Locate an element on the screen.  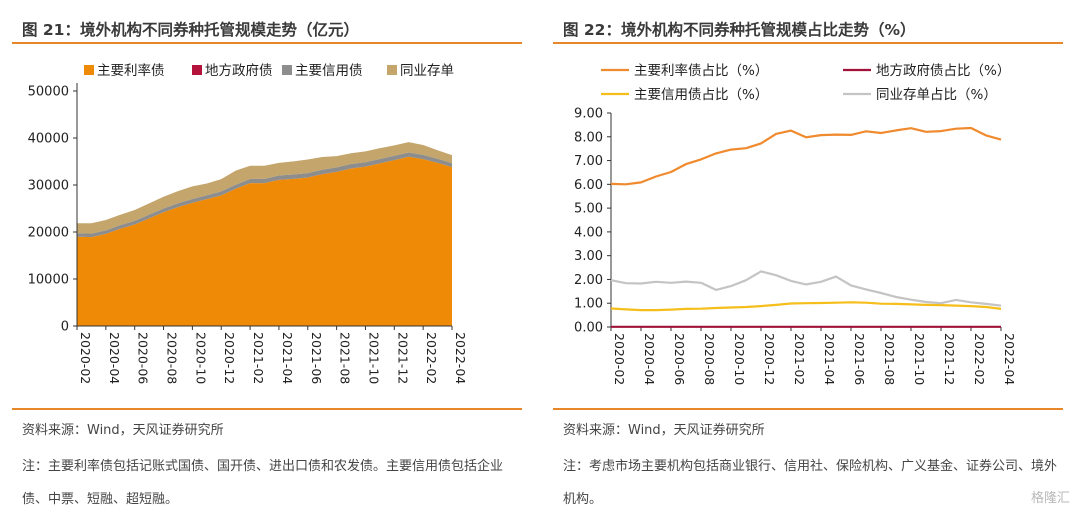
figure-21-title: 图 21：境外机构不同券种托管规模走势（亿元） is located at coordinates (190, 30).